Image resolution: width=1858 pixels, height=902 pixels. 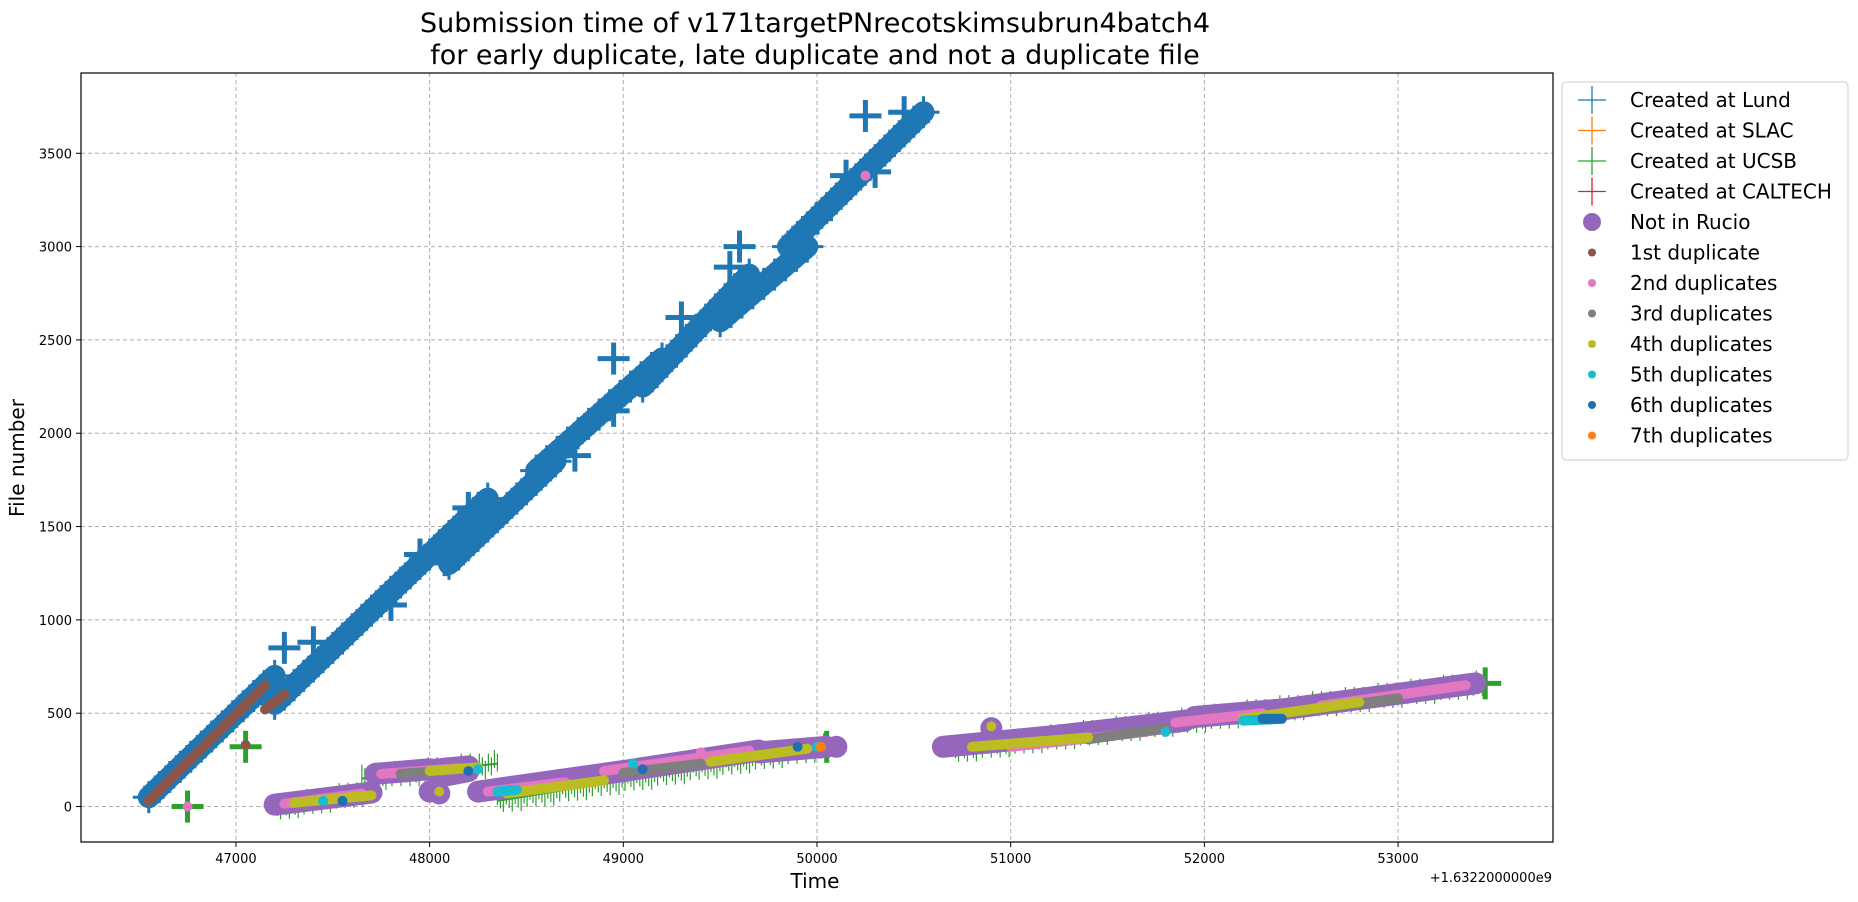 I want to click on legend-label: Created at Lund, so click(x=1710, y=100).